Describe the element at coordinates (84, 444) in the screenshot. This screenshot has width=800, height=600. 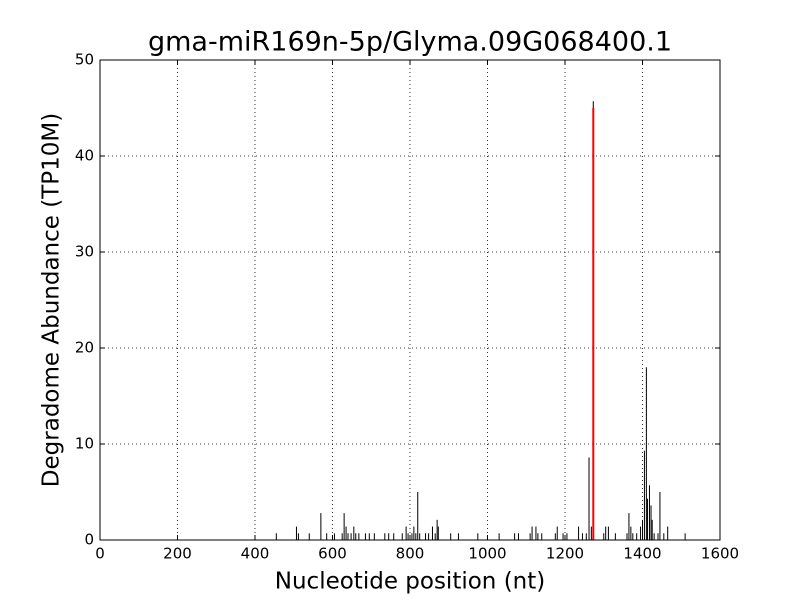
I see `y-tick-label: 10` at that location.